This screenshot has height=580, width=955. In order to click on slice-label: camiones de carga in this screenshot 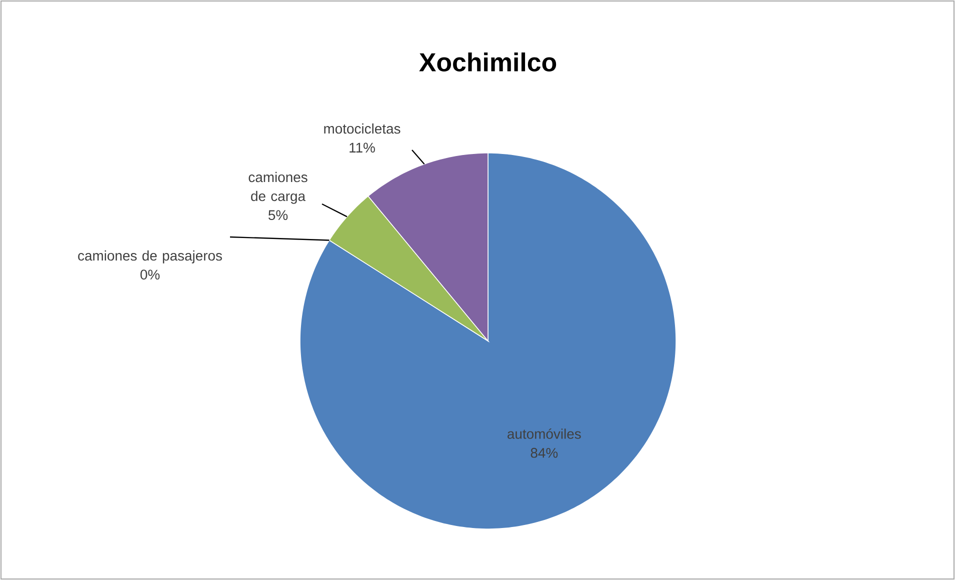, I will do `click(278, 188)`.